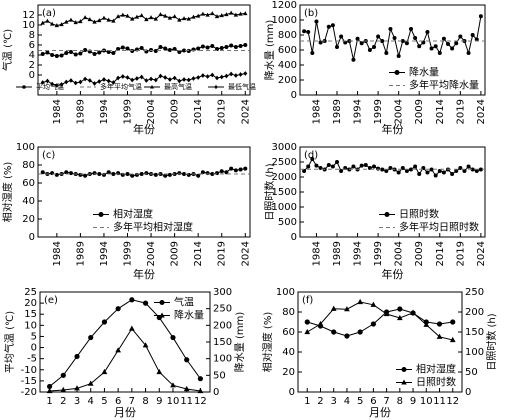 The image size is (517, 420). Describe the element at coordinates (285, 292) in the screenshot. I see `y-tick-label: 100` at that location.